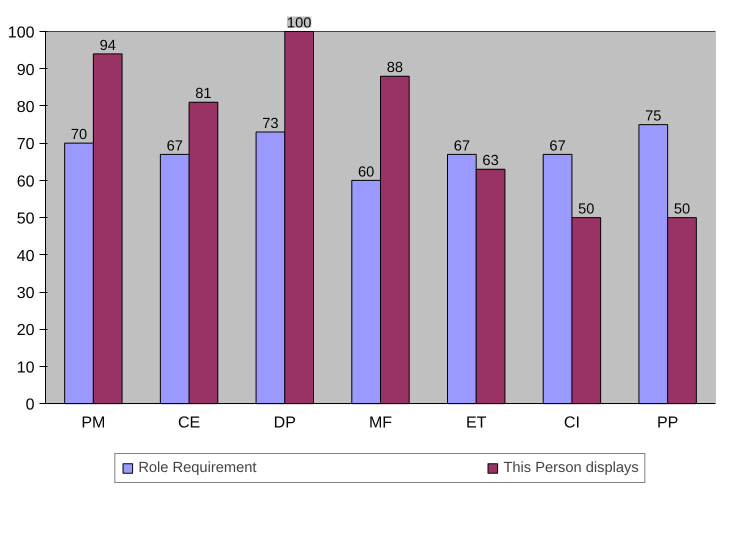 The image size is (746, 544). I want to click on y-tick-label: 80, so click(25, 107).